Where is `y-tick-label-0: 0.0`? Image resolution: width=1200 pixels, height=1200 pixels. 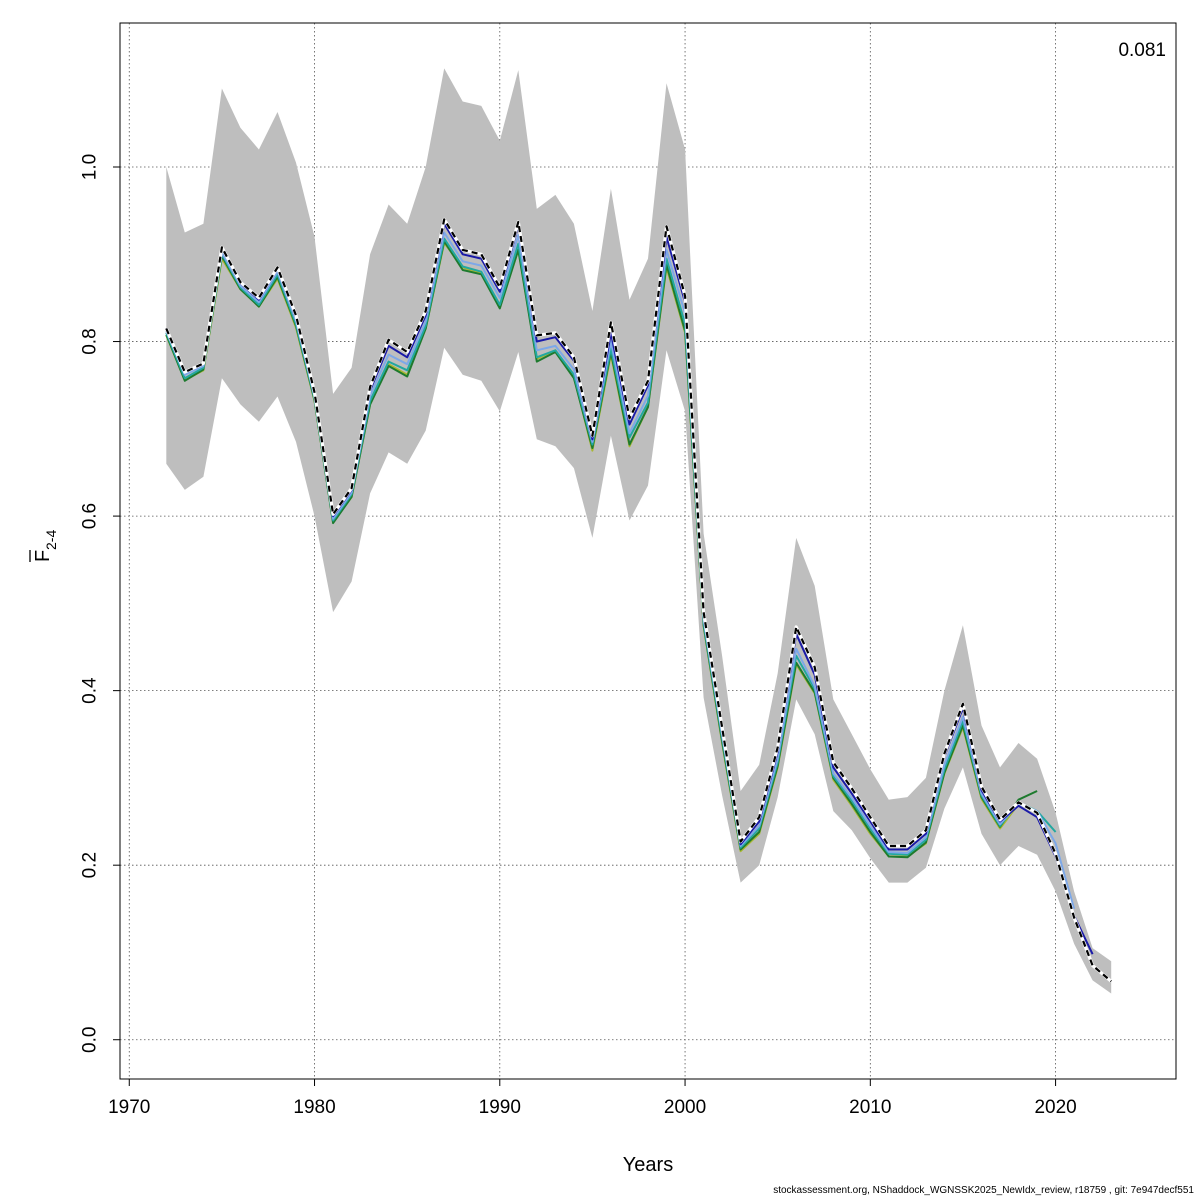 y-tick-label-0: 0.0 is located at coordinates (90, 1040).